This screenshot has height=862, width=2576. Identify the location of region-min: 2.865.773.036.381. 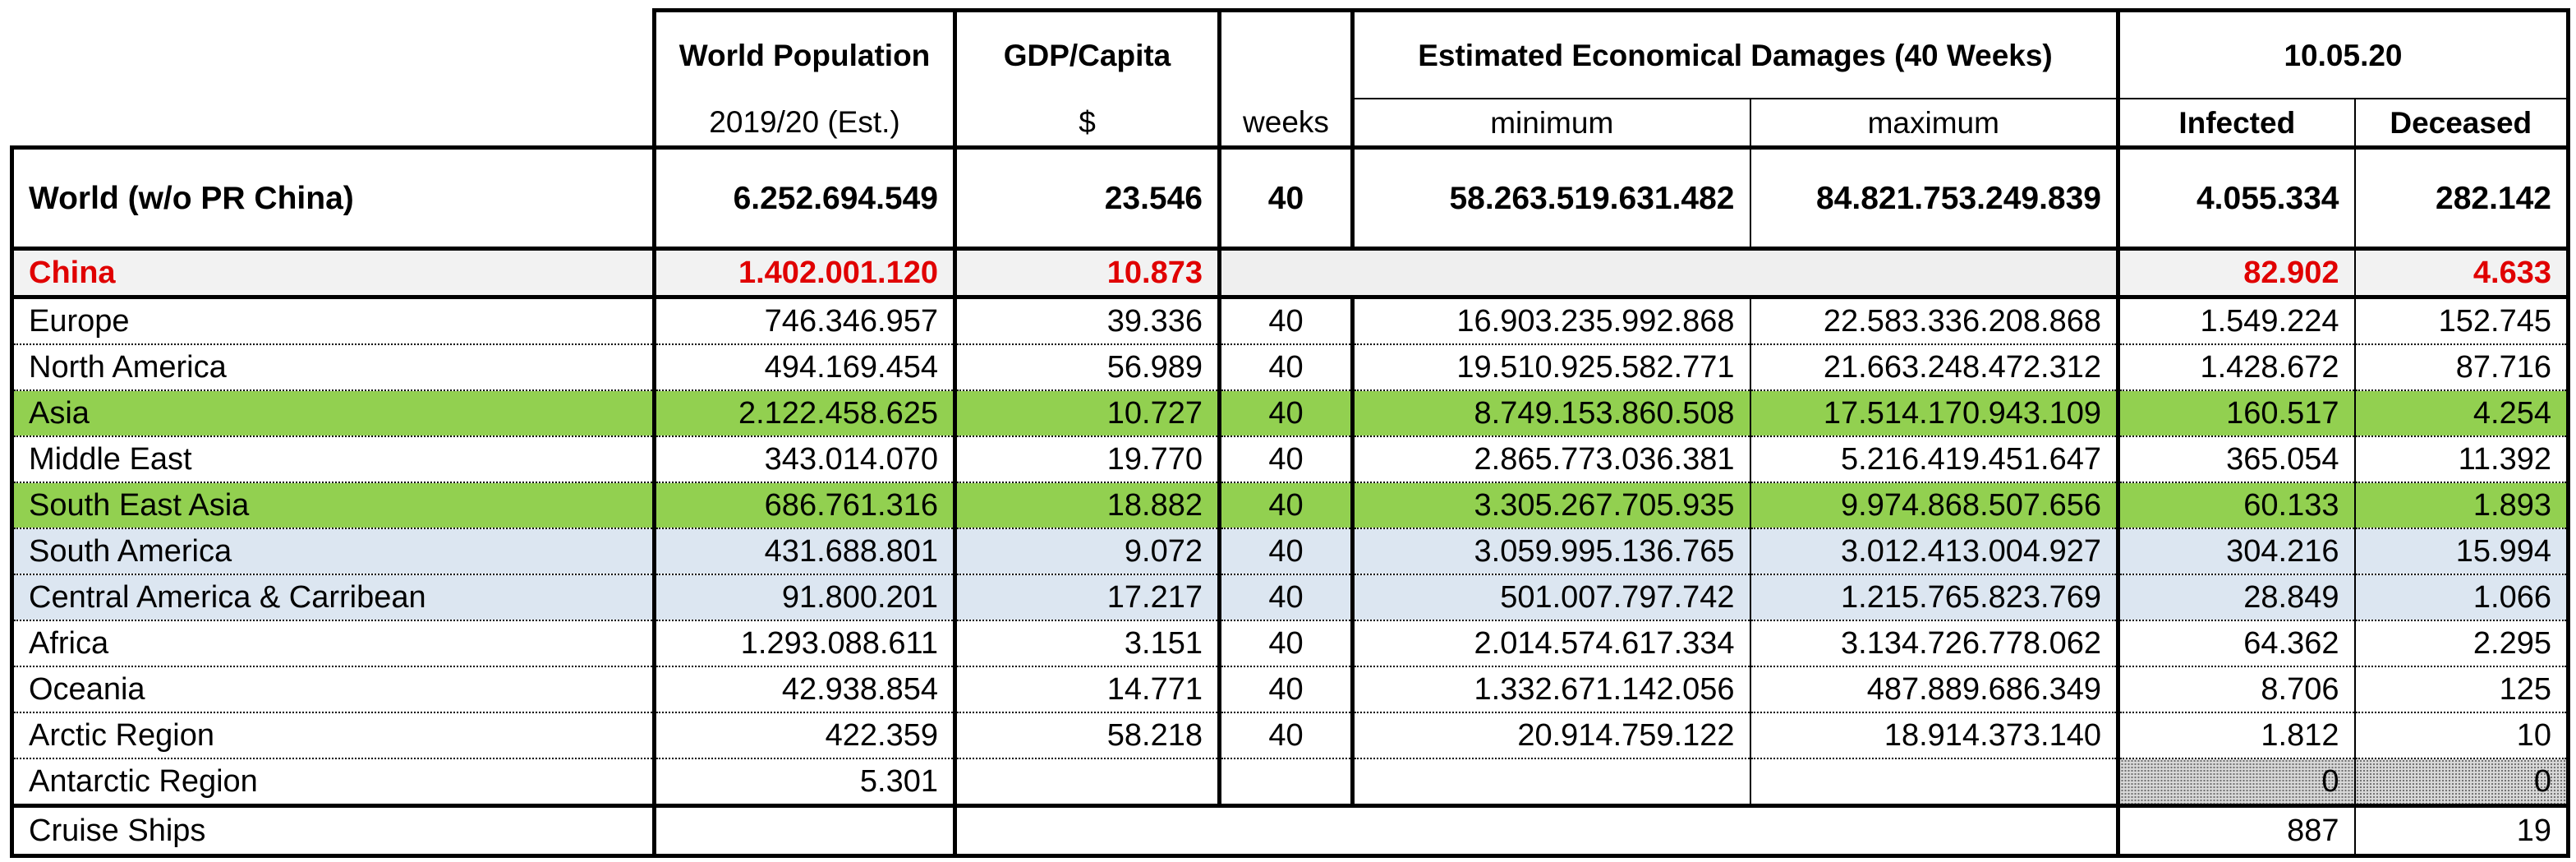
(1550, 459).